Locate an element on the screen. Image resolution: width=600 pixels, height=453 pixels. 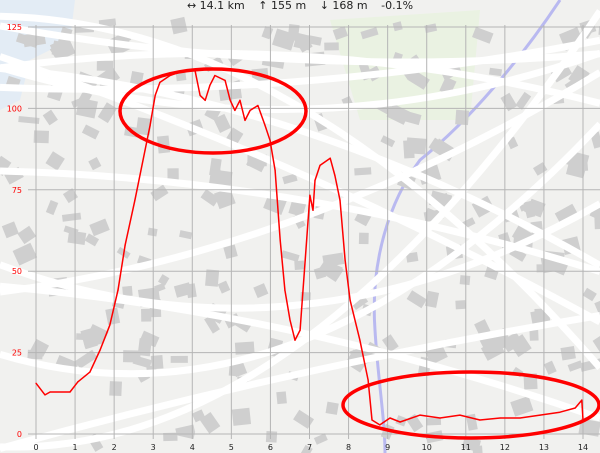
y-tick-label: 125 is located at coordinates (14, 27).